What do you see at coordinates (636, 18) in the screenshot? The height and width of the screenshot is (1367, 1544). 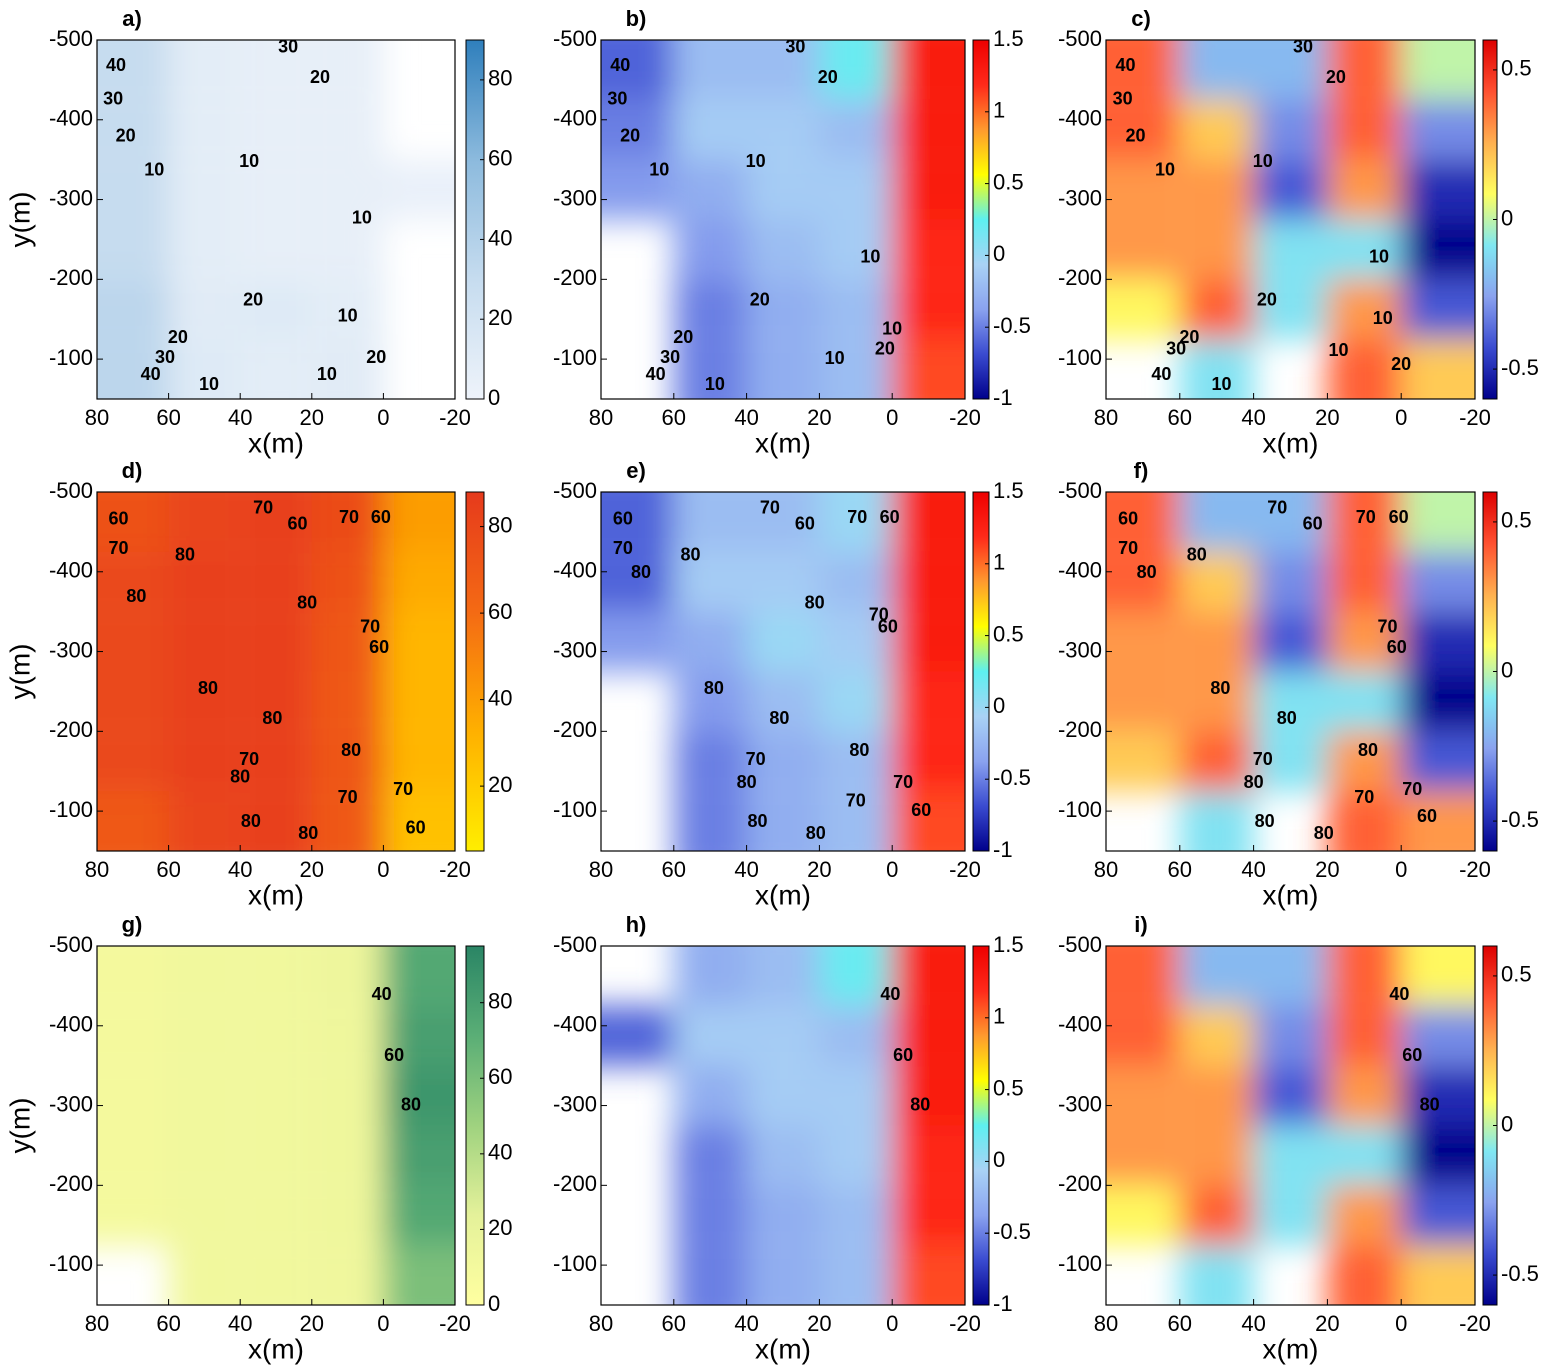 I see `panel-title: b)` at bounding box center [636, 18].